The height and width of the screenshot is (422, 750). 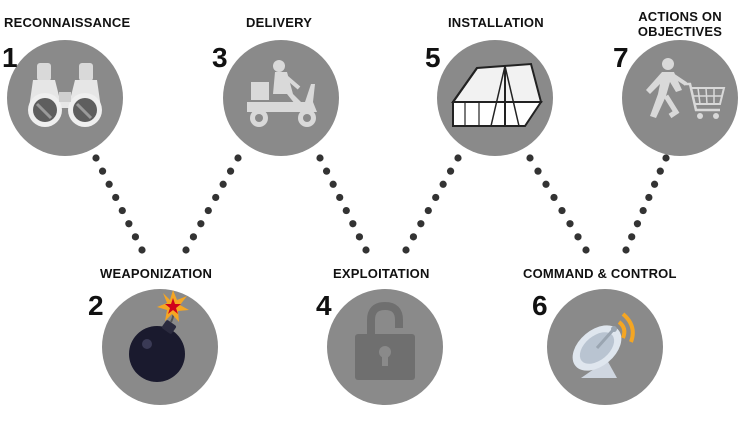 I want to click on stage-3-circle, so click(x=281, y=98).